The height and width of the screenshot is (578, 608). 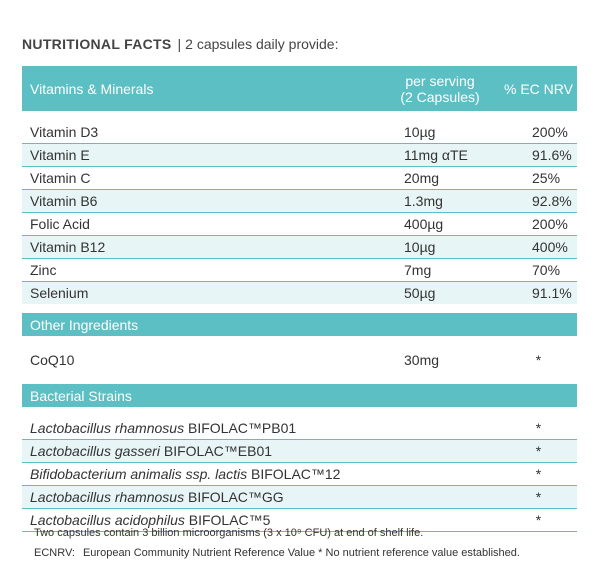 What do you see at coordinates (538, 360) in the screenshot?
I see `ingredient-nrv: *` at bounding box center [538, 360].